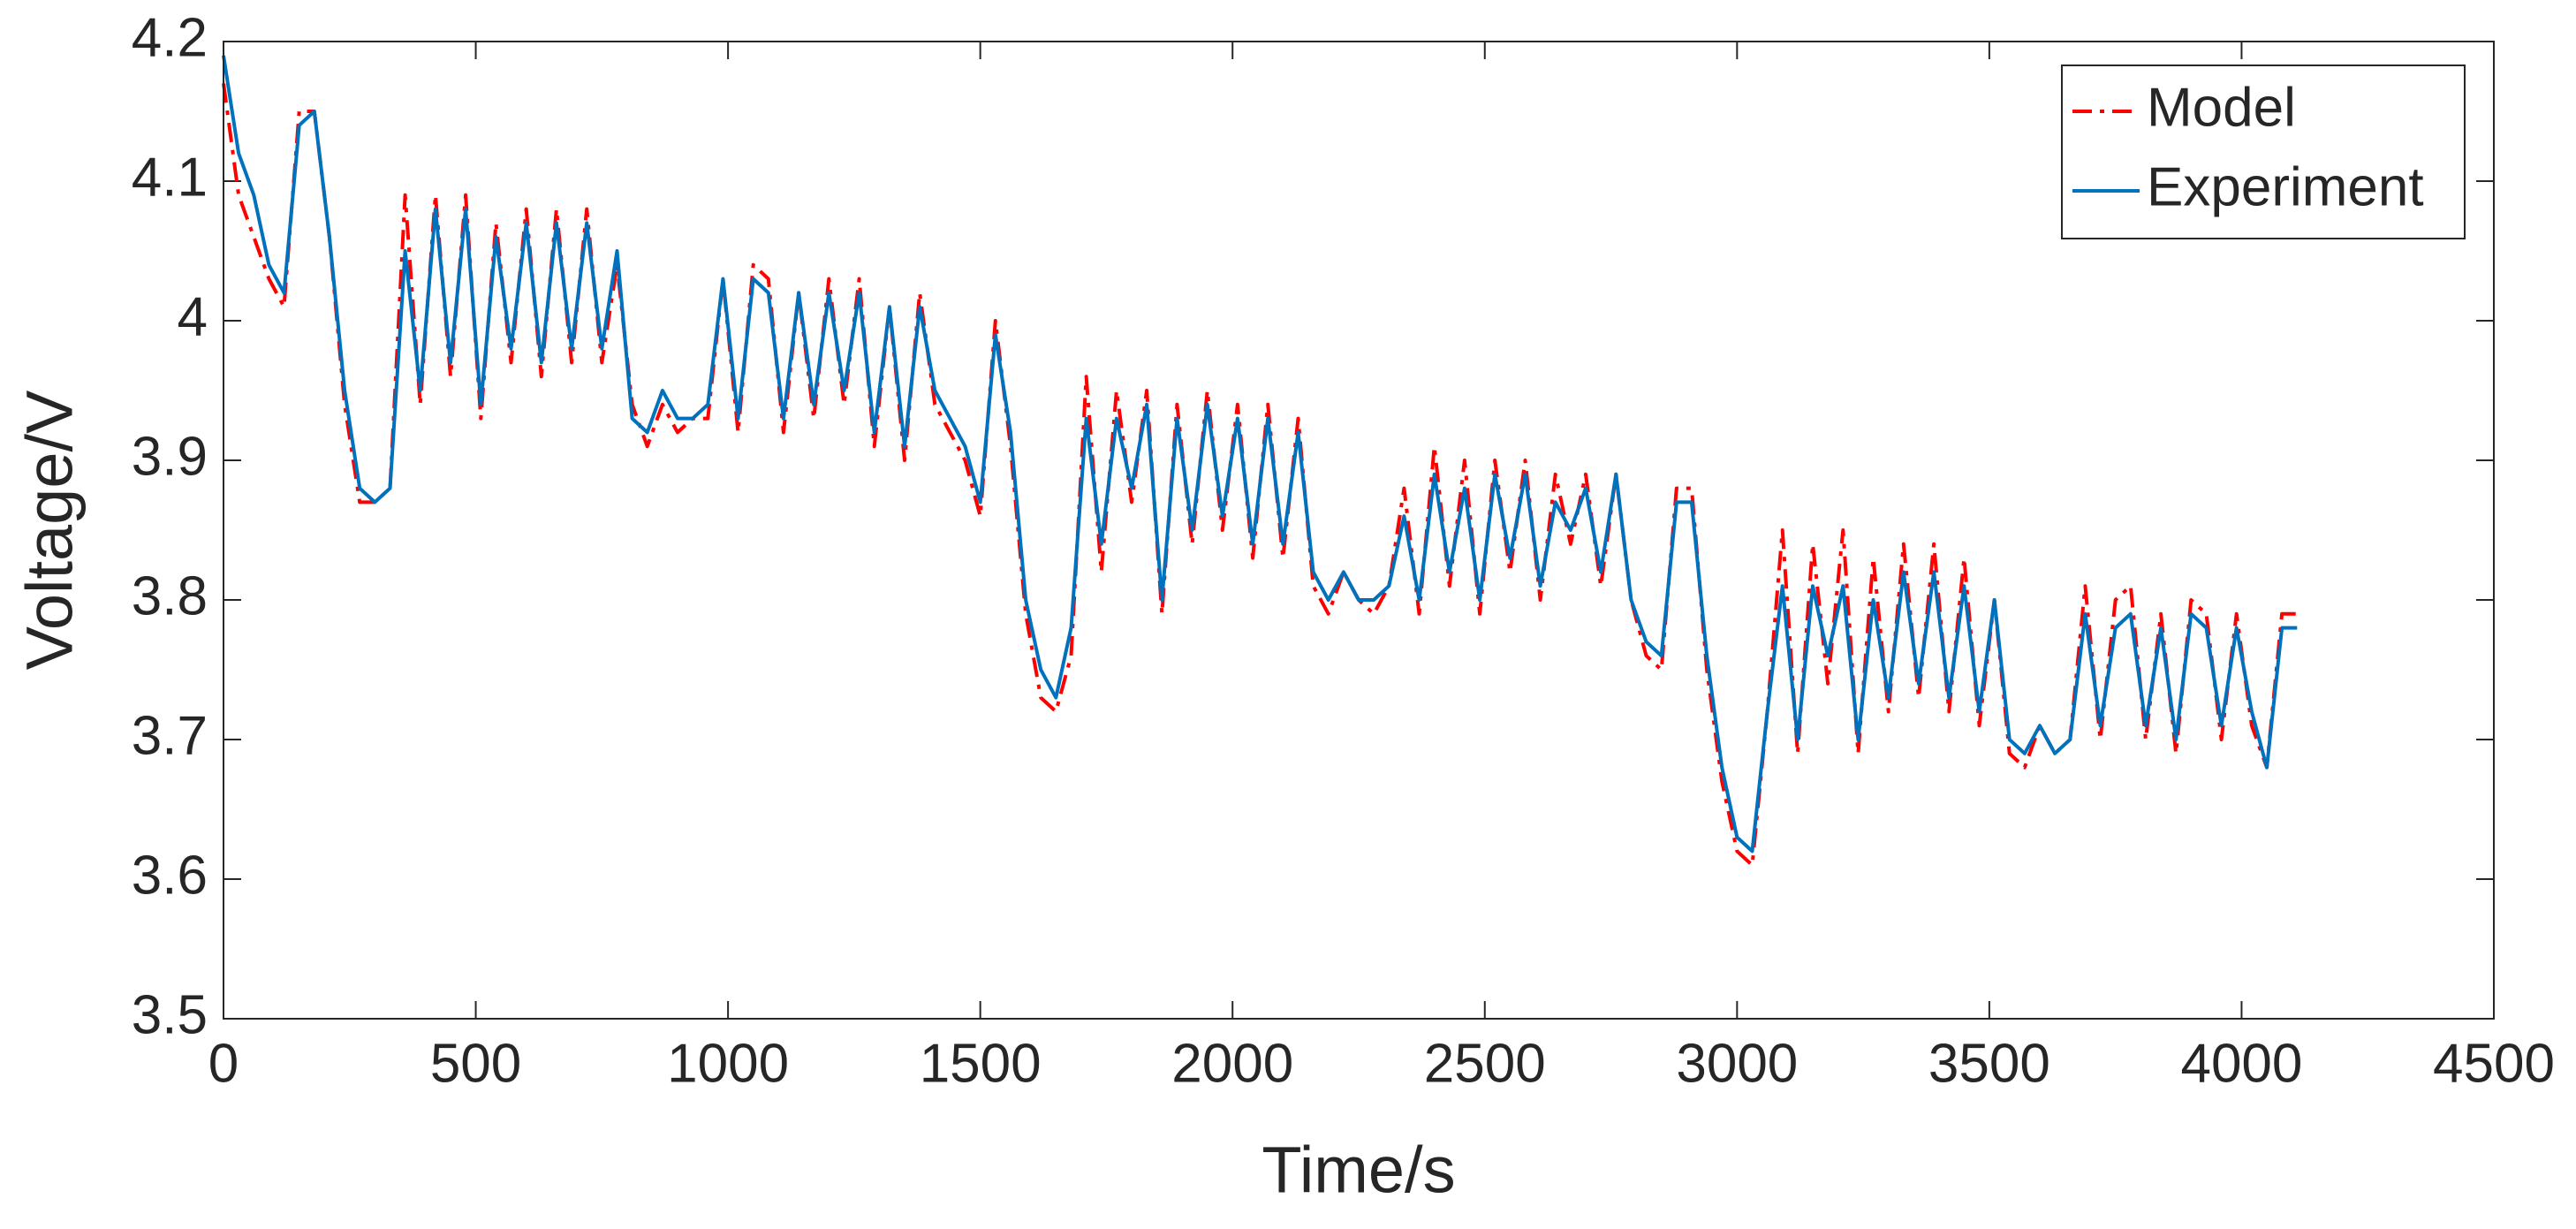 The image size is (2576, 1229). Describe the element at coordinates (2264, 151) in the screenshot. I see `legend-box` at that location.